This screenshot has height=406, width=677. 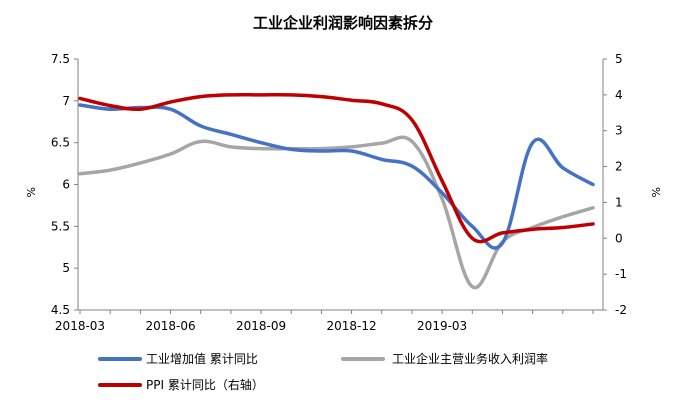 What do you see at coordinates (619, 167) in the screenshot?
I see `right-tick-label: 2` at bounding box center [619, 167].